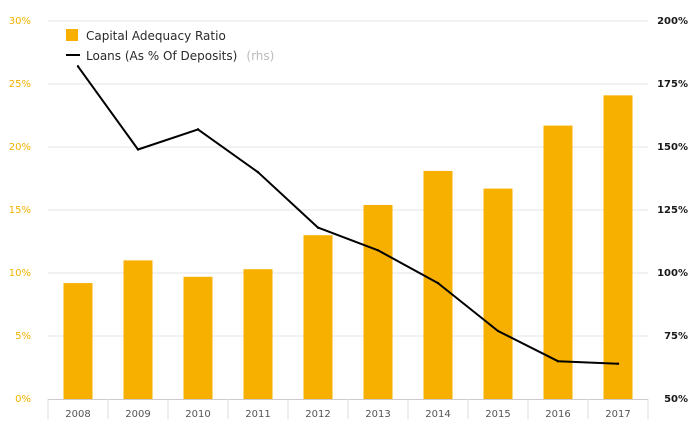 This screenshot has width=700, height=433. What do you see at coordinates (672, 273) in the screenshot?
I see `right-y-tick-label: 100%` at bounding box center [672, 273].